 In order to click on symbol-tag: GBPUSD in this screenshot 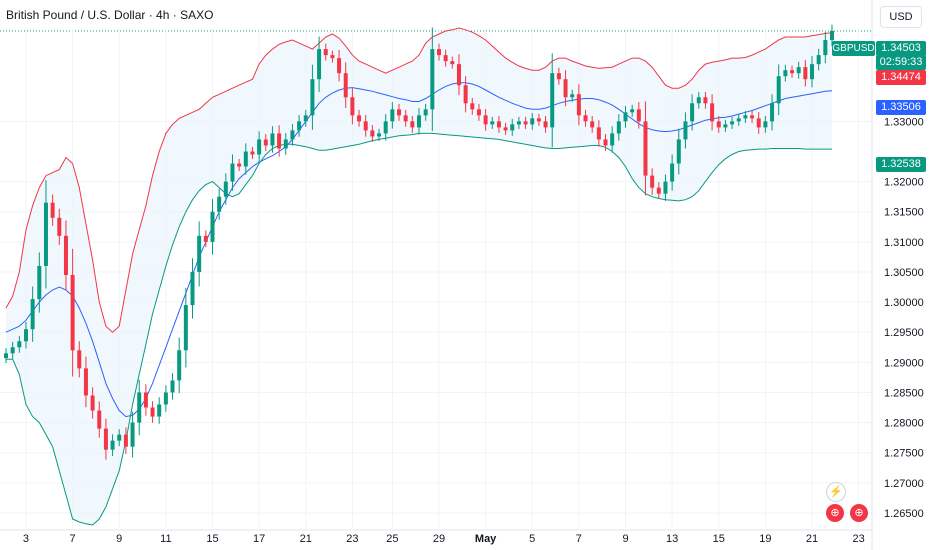, I will do `click(853, 48)`.